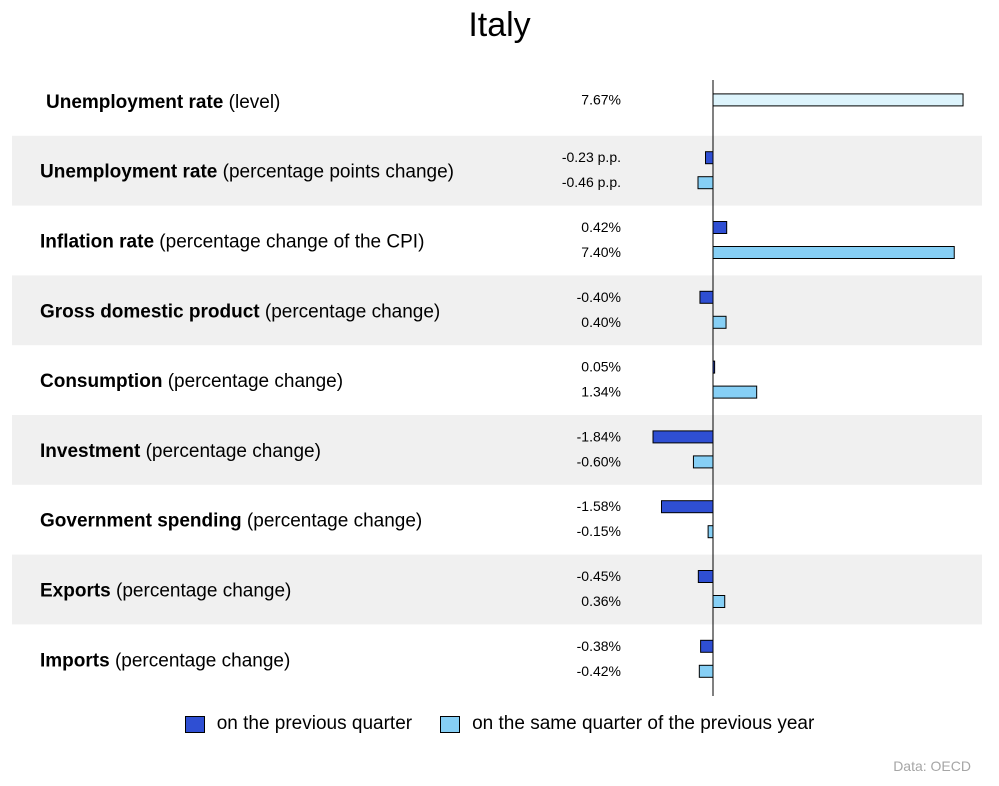 The image size is (999, 786). Describe the element at coordinates (599, 531) in the screenshot. I see `value-label: -0.15%` at that location.